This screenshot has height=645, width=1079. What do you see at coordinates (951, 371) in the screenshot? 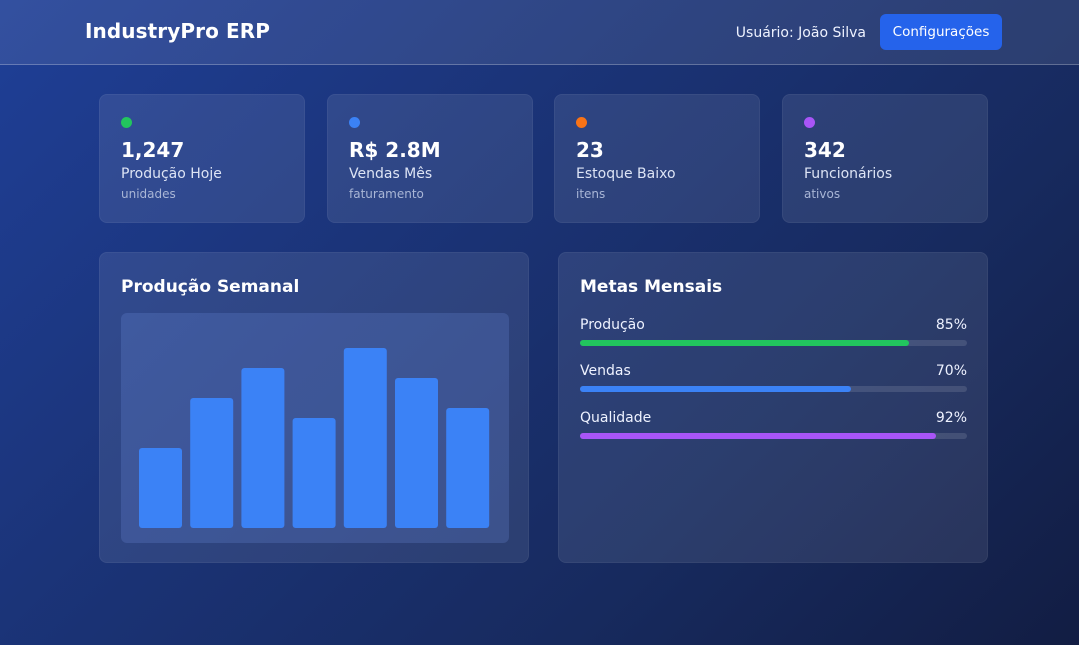
I see `goal-percent: 70%` at bounding box center [951, 371].